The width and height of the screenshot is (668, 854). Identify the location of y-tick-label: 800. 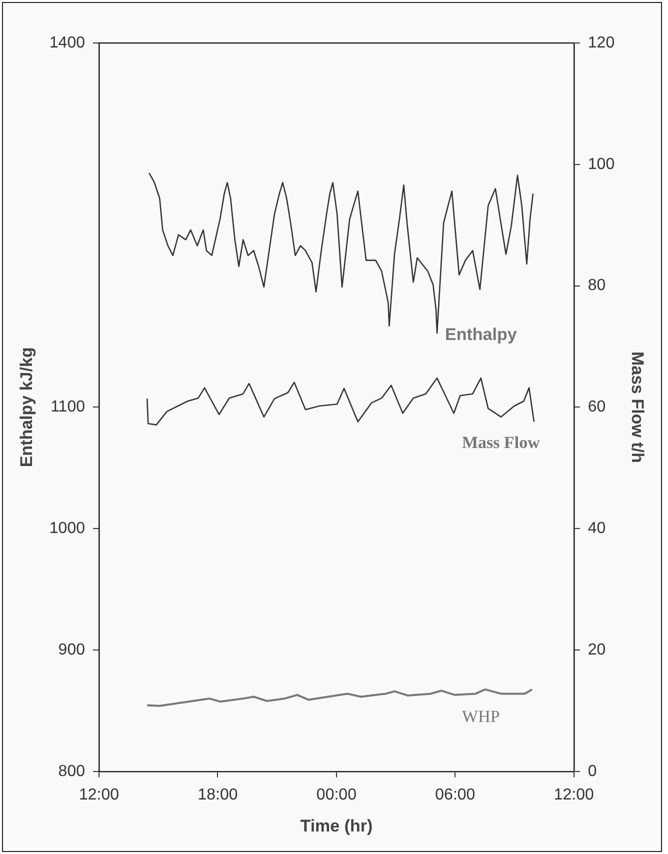
(72, 771).